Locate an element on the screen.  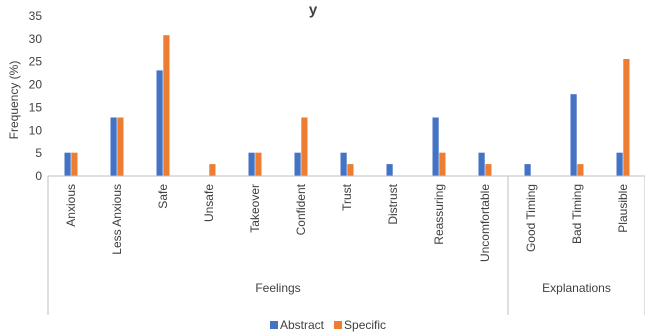
legend: Abstract Specific is located at coordinates (328, 325).